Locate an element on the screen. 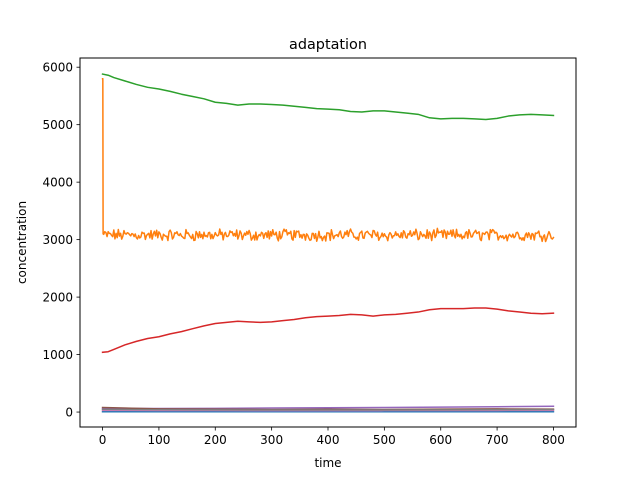 This screenshot has height=480, width=640. x-tick-label: 100 is located at coordinates (158, 440).